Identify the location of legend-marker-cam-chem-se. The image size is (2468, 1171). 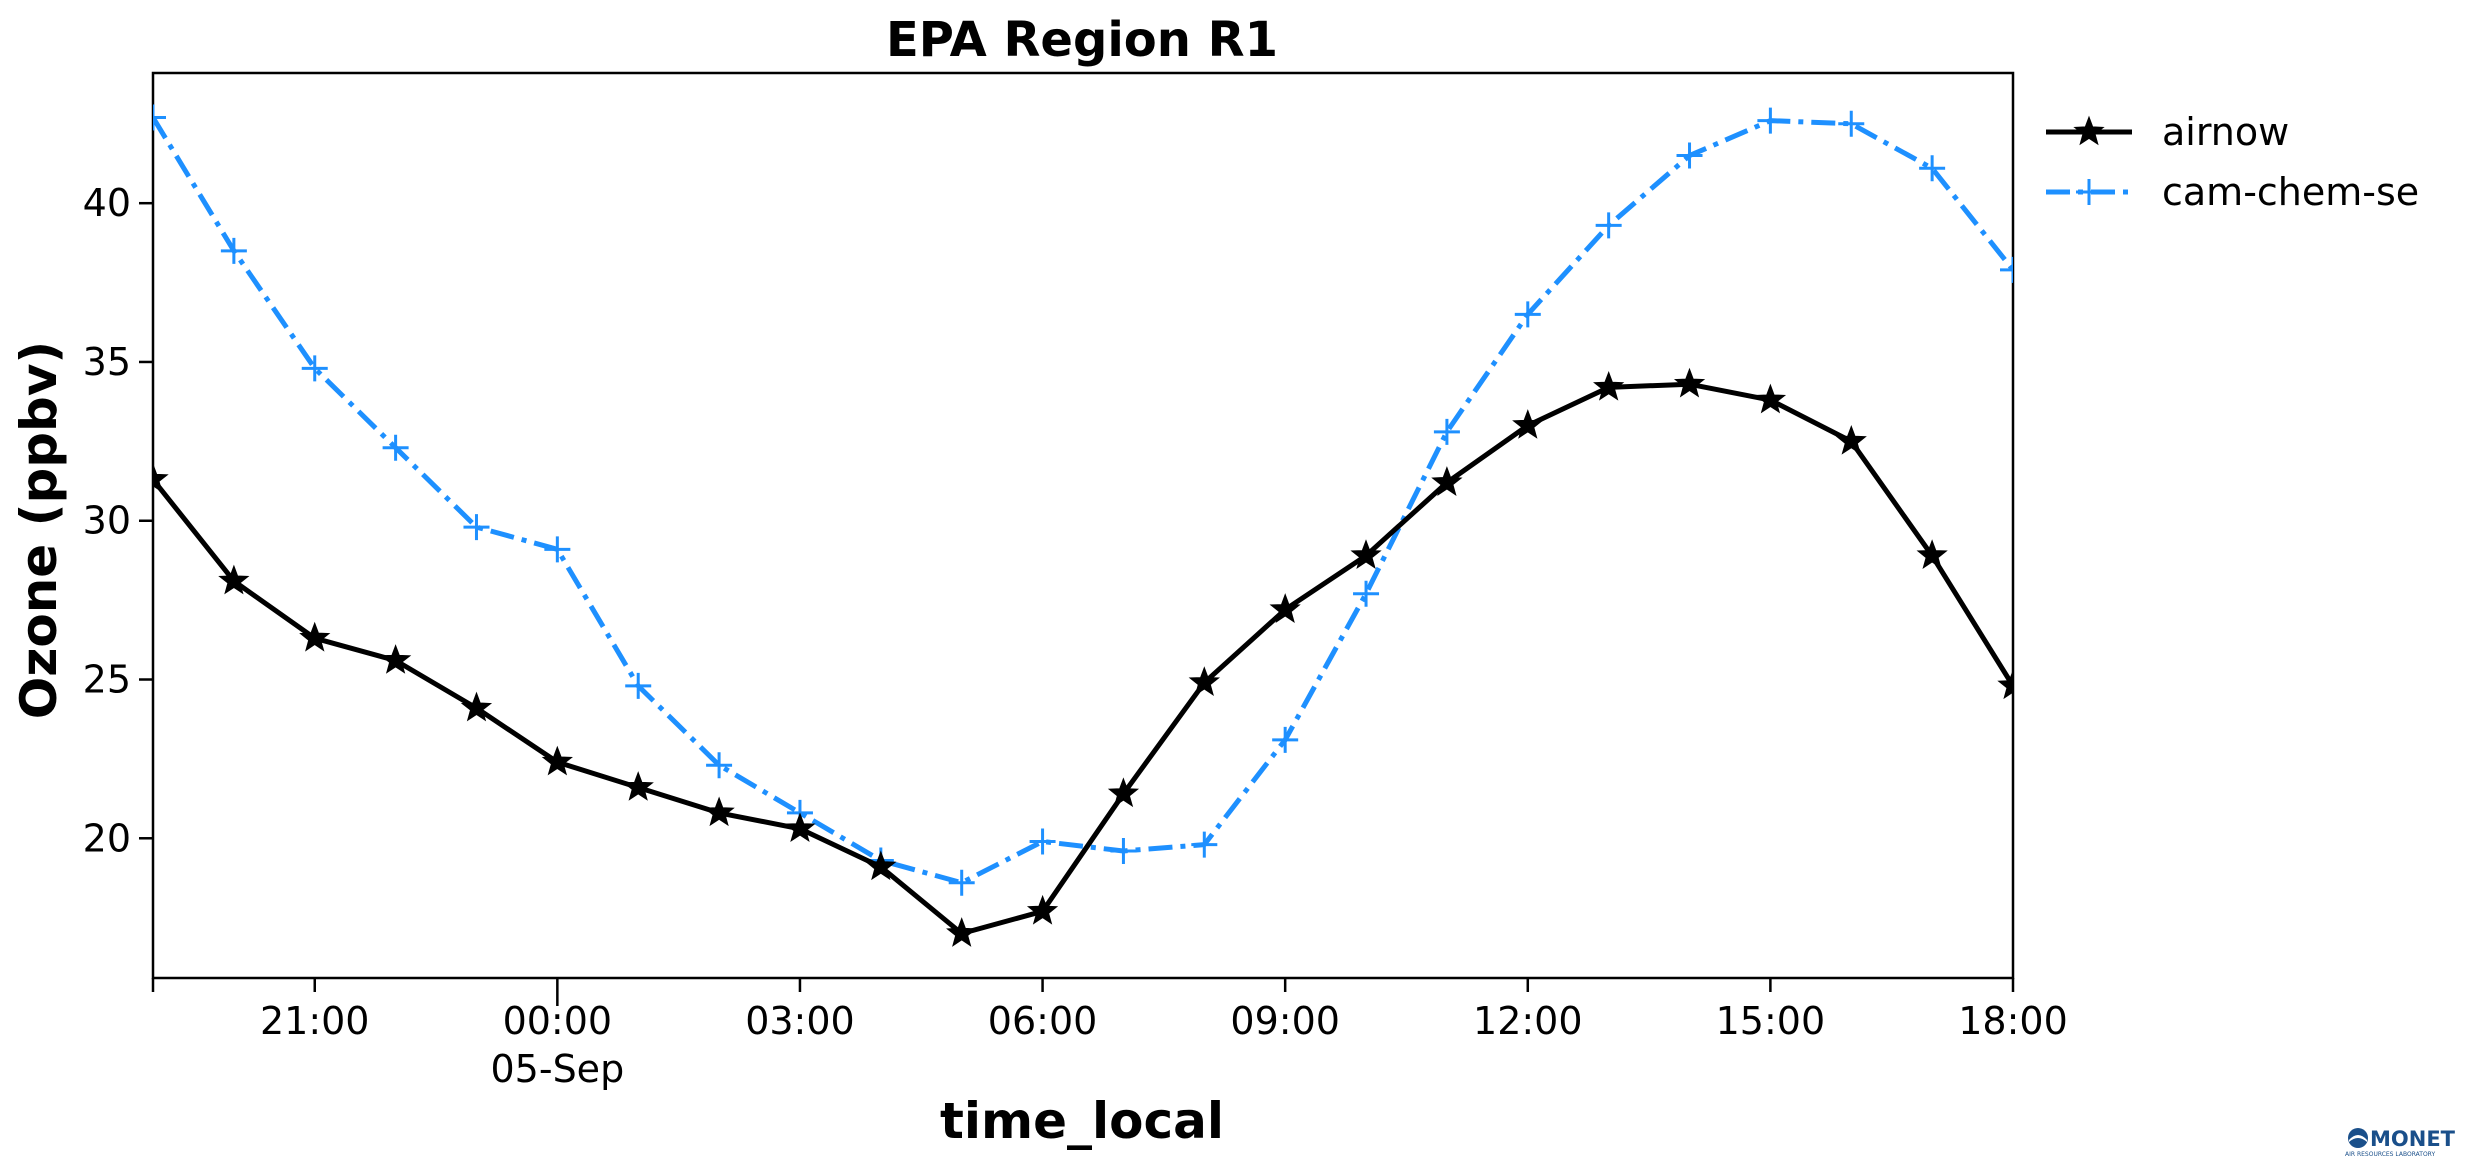
(2089, 192).